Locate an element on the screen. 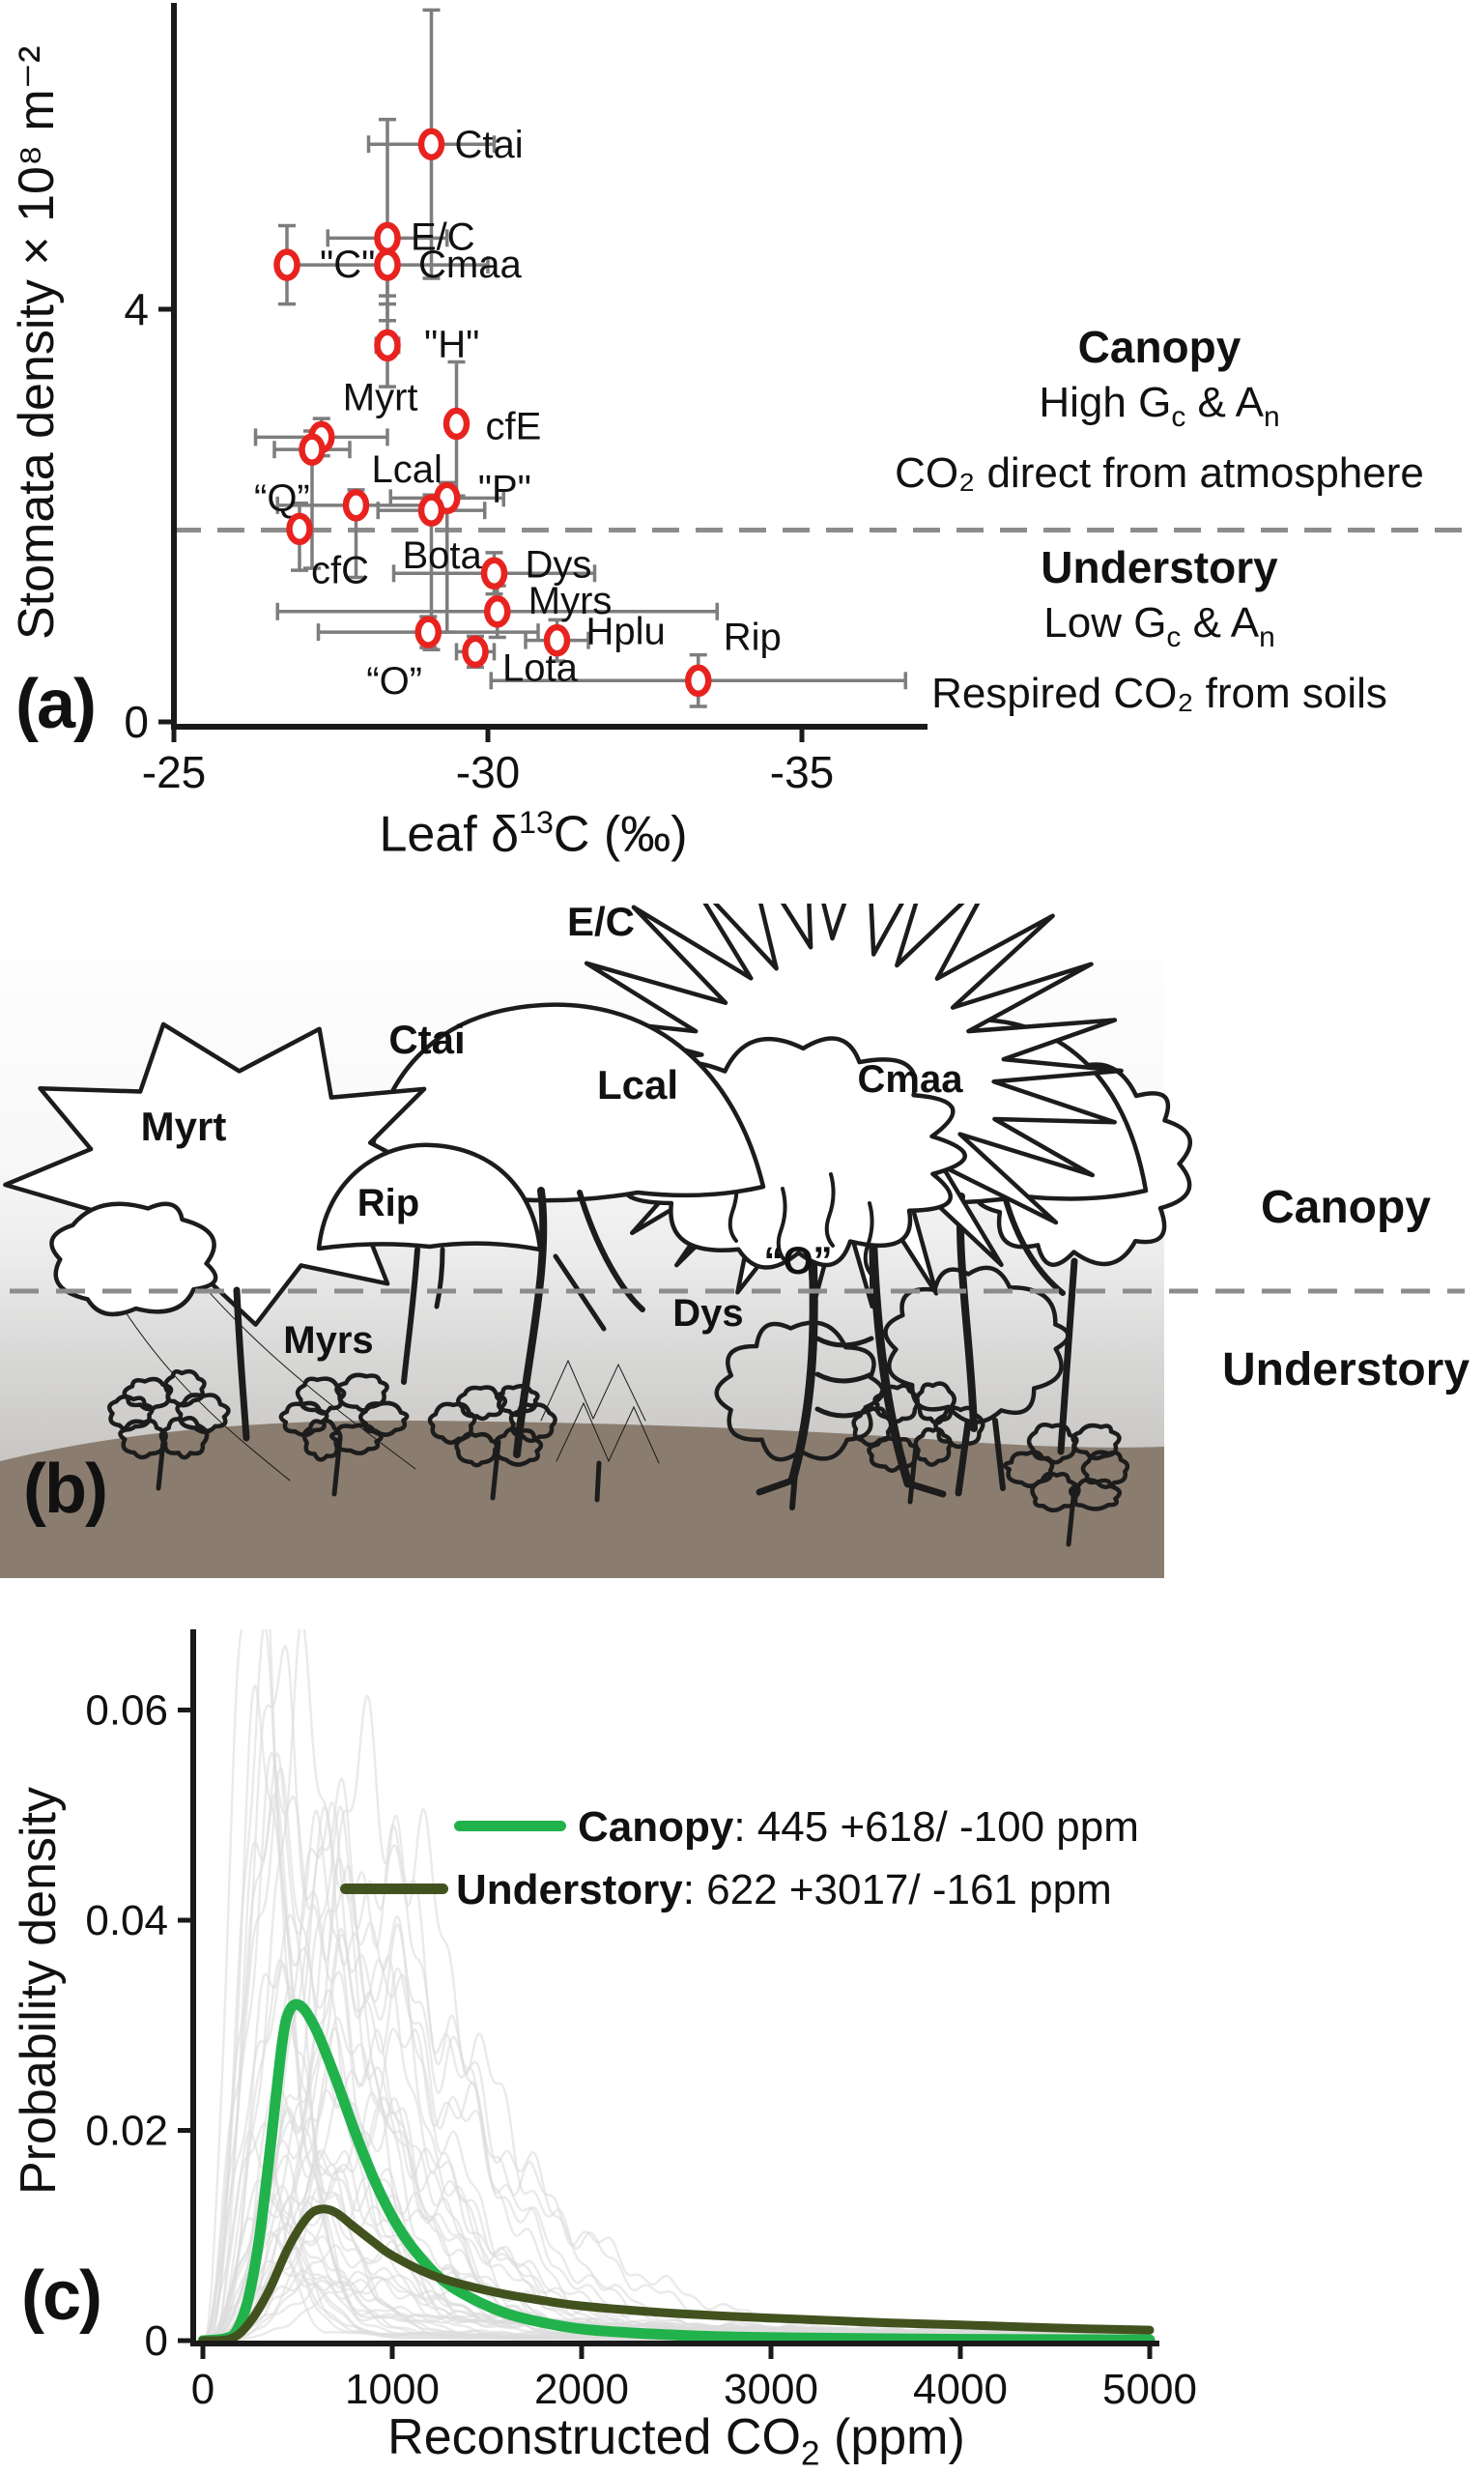 This screenshot has width=1484, height=2473. data-point-label: Rip is located at coordinates (753, 637).